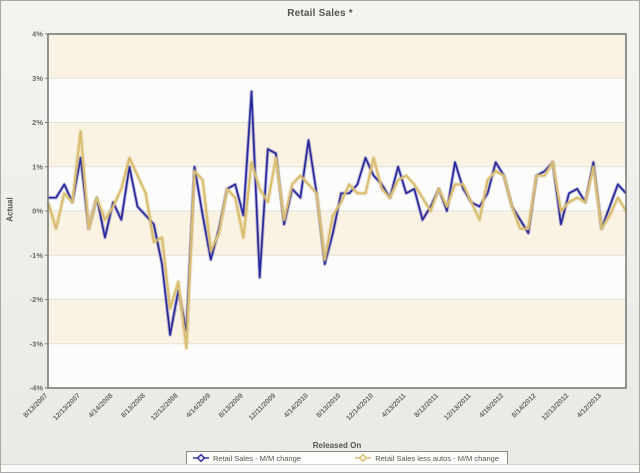 The height and width of the screenshot is (473, 640). What do you see at coordinates (363, 458) in the screenshot?
I see `retail-sales-less-autos-marker-icon` at bounding box center [363, 458].